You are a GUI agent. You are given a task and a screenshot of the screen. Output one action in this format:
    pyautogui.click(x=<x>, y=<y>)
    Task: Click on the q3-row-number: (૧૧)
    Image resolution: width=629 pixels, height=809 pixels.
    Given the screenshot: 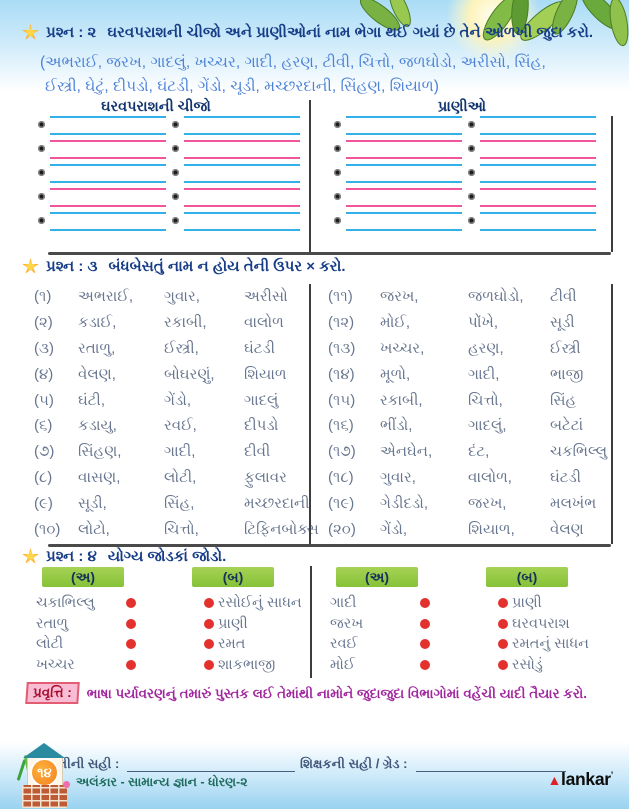 What is the action you would take?
    pyautogui.click(x=340, y=297)
    